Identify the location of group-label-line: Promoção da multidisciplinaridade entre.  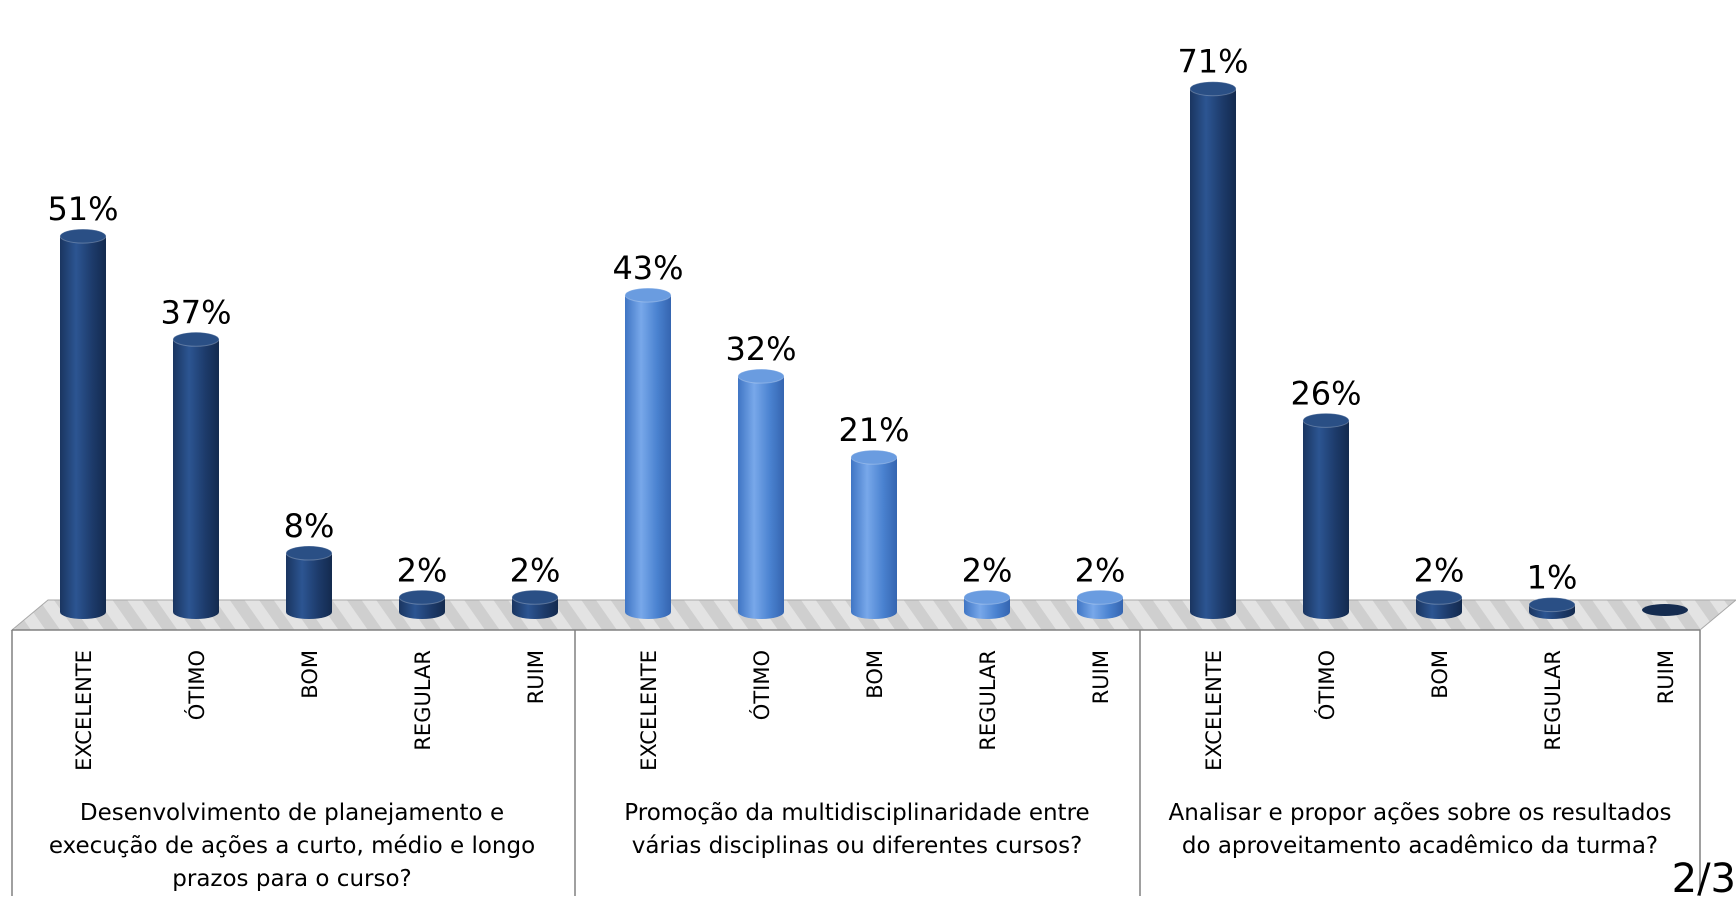
(856, 813).